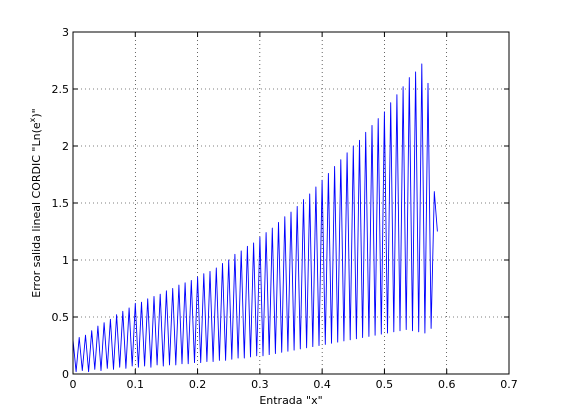 The image size is (561, 420). What do you see at coordinates (65, 260) in the screenshot?
I see `y-tick-label: 1` at bounding box center [65, 260].